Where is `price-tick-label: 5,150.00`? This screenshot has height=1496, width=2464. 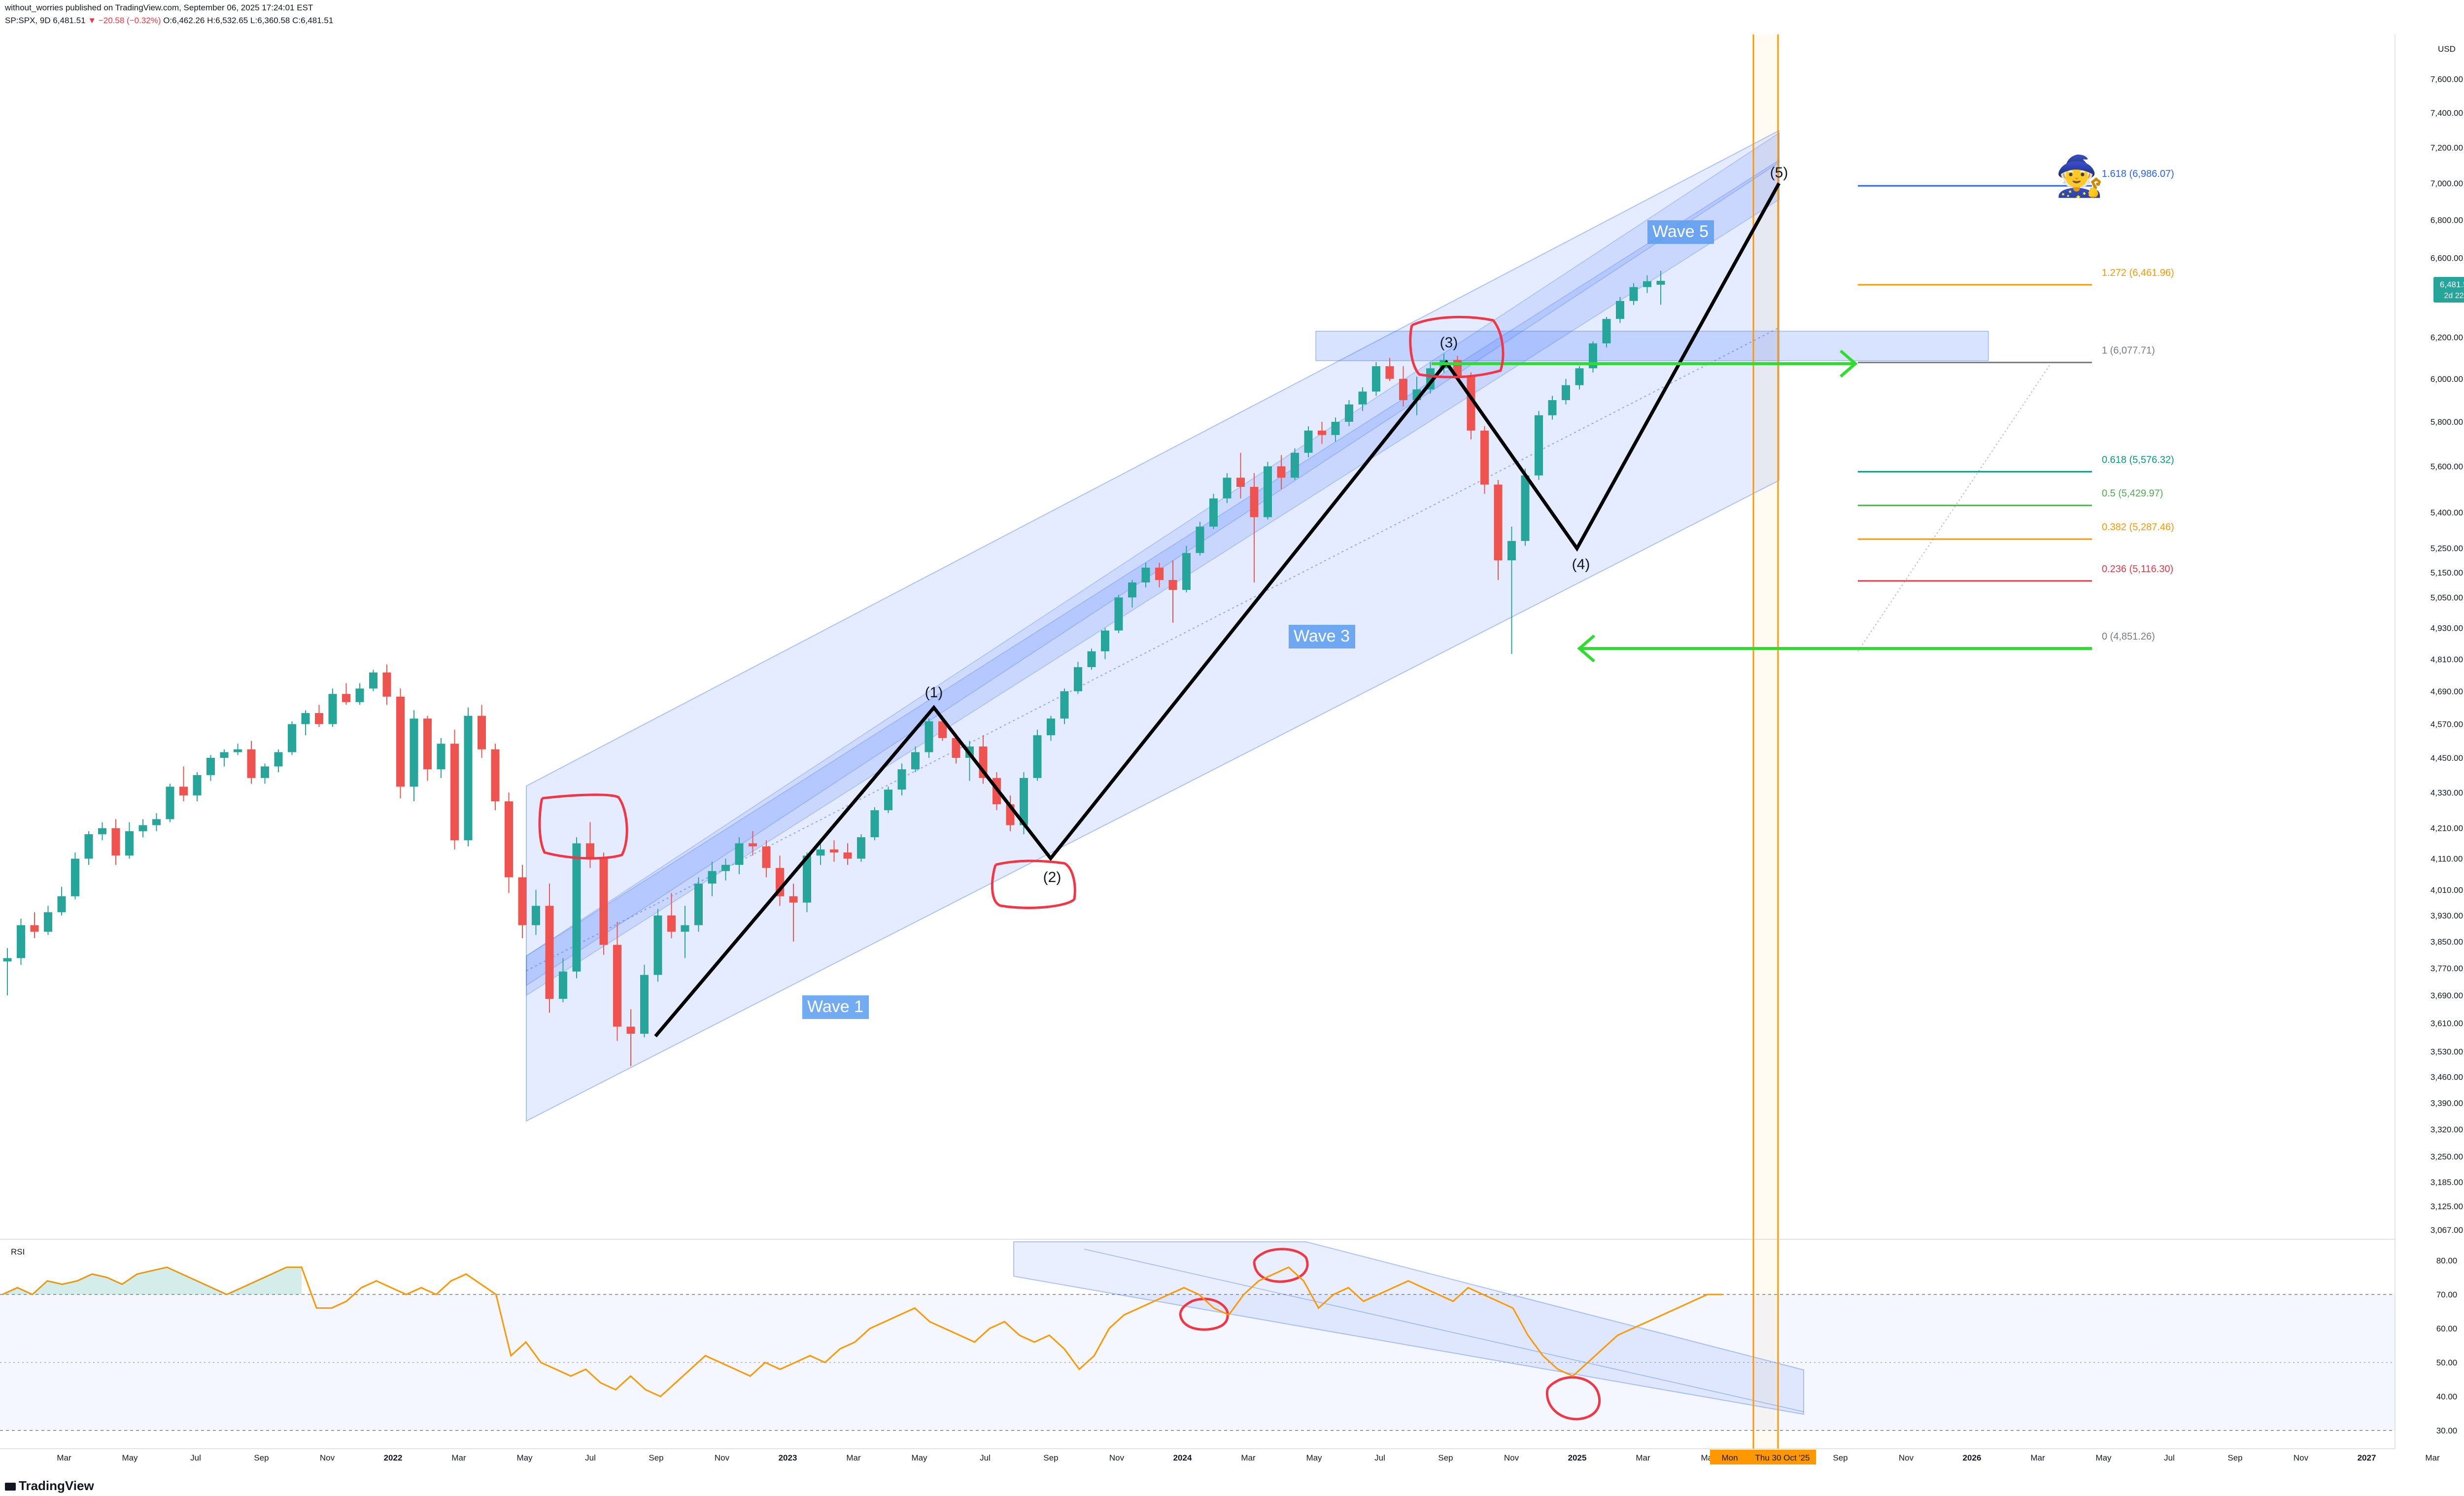
price-tick-label: 5,150.00 is located at coordinates (2446, 573).